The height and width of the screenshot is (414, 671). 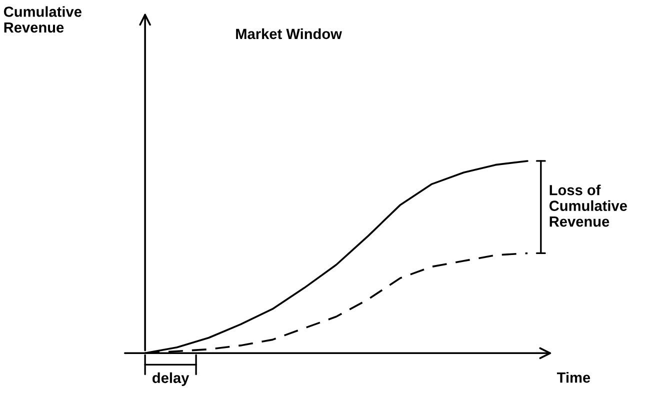 I want to click on chart-title: Market Window, so click(x=289, y=34).